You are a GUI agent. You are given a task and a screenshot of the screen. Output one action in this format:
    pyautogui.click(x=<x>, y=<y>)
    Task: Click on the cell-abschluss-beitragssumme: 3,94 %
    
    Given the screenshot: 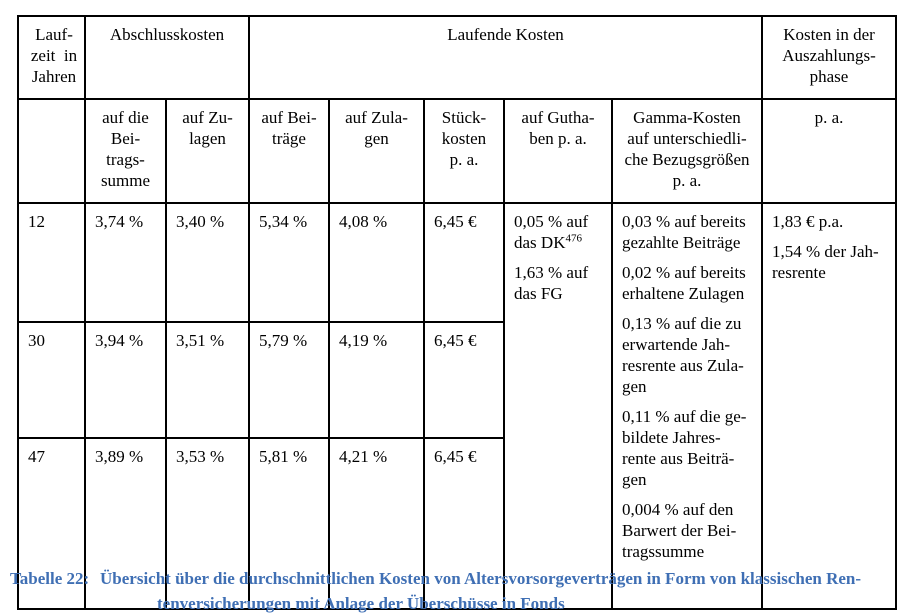 What is the action you would take?
    pyautogui.click(x=125, y=380)
    